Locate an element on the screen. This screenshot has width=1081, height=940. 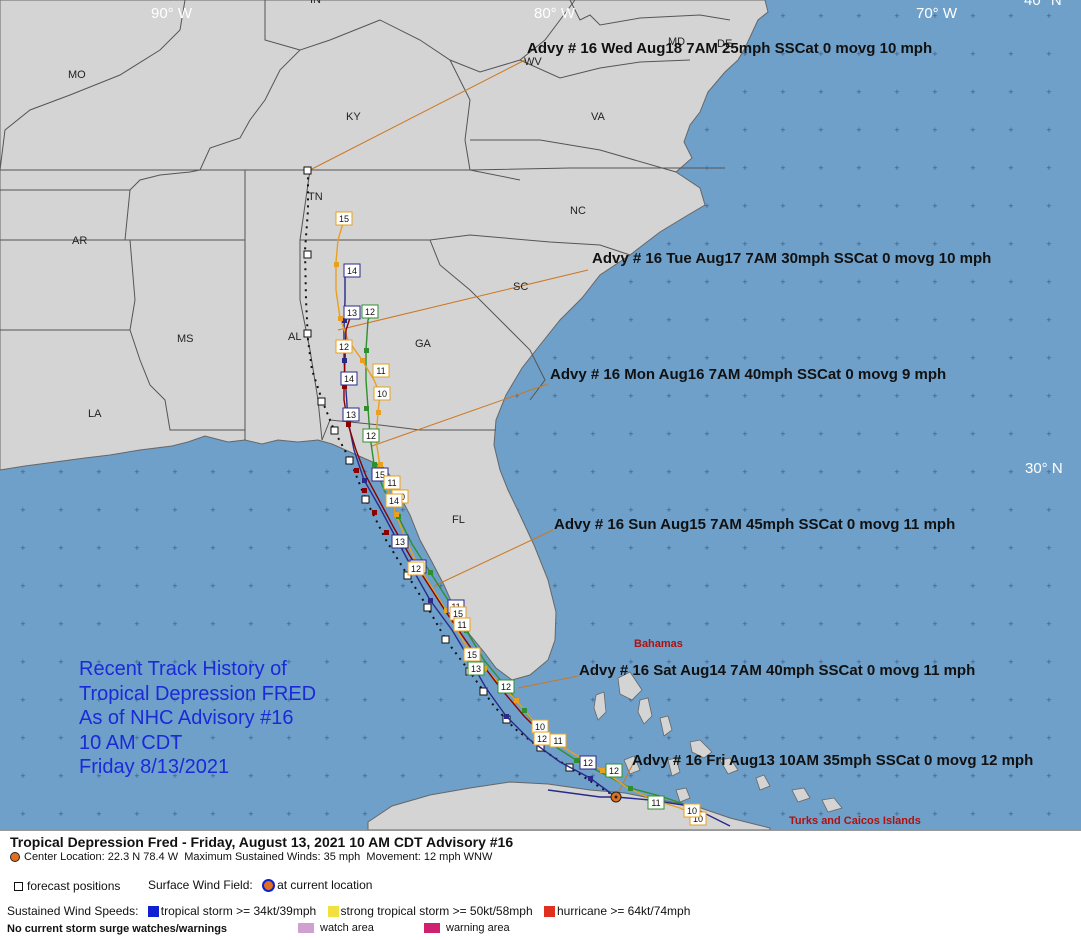
day-label-green: 11 is located at coordinates (655, 803).